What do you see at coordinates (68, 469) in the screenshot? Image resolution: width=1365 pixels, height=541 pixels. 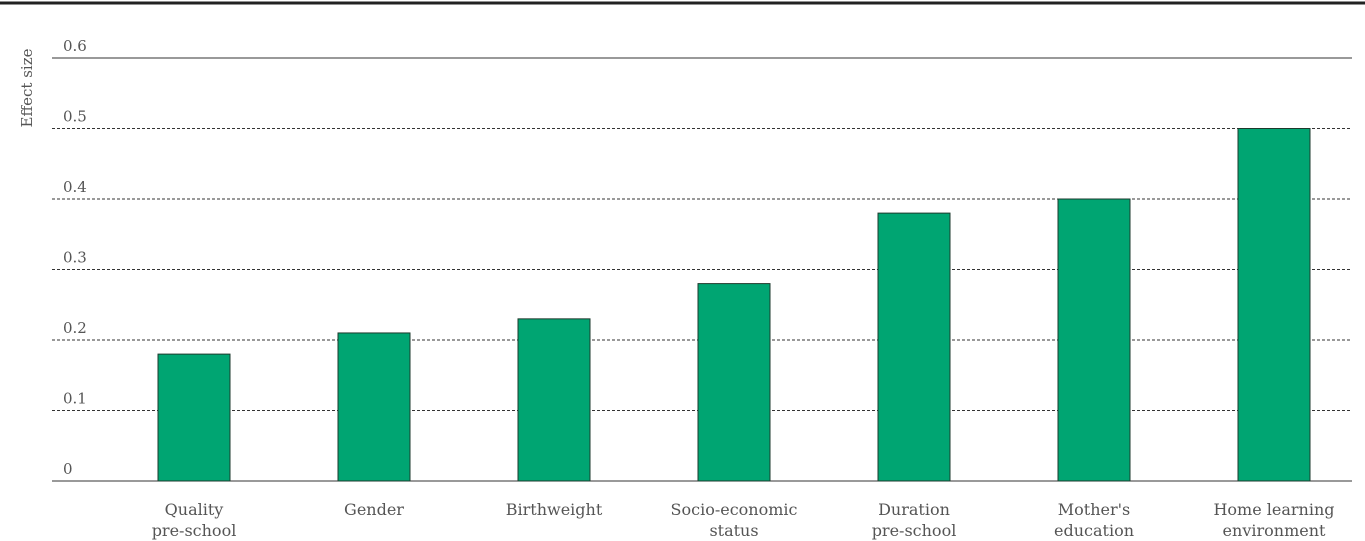 I see `y-tick-label: 0` at bounding box center [68, 469].